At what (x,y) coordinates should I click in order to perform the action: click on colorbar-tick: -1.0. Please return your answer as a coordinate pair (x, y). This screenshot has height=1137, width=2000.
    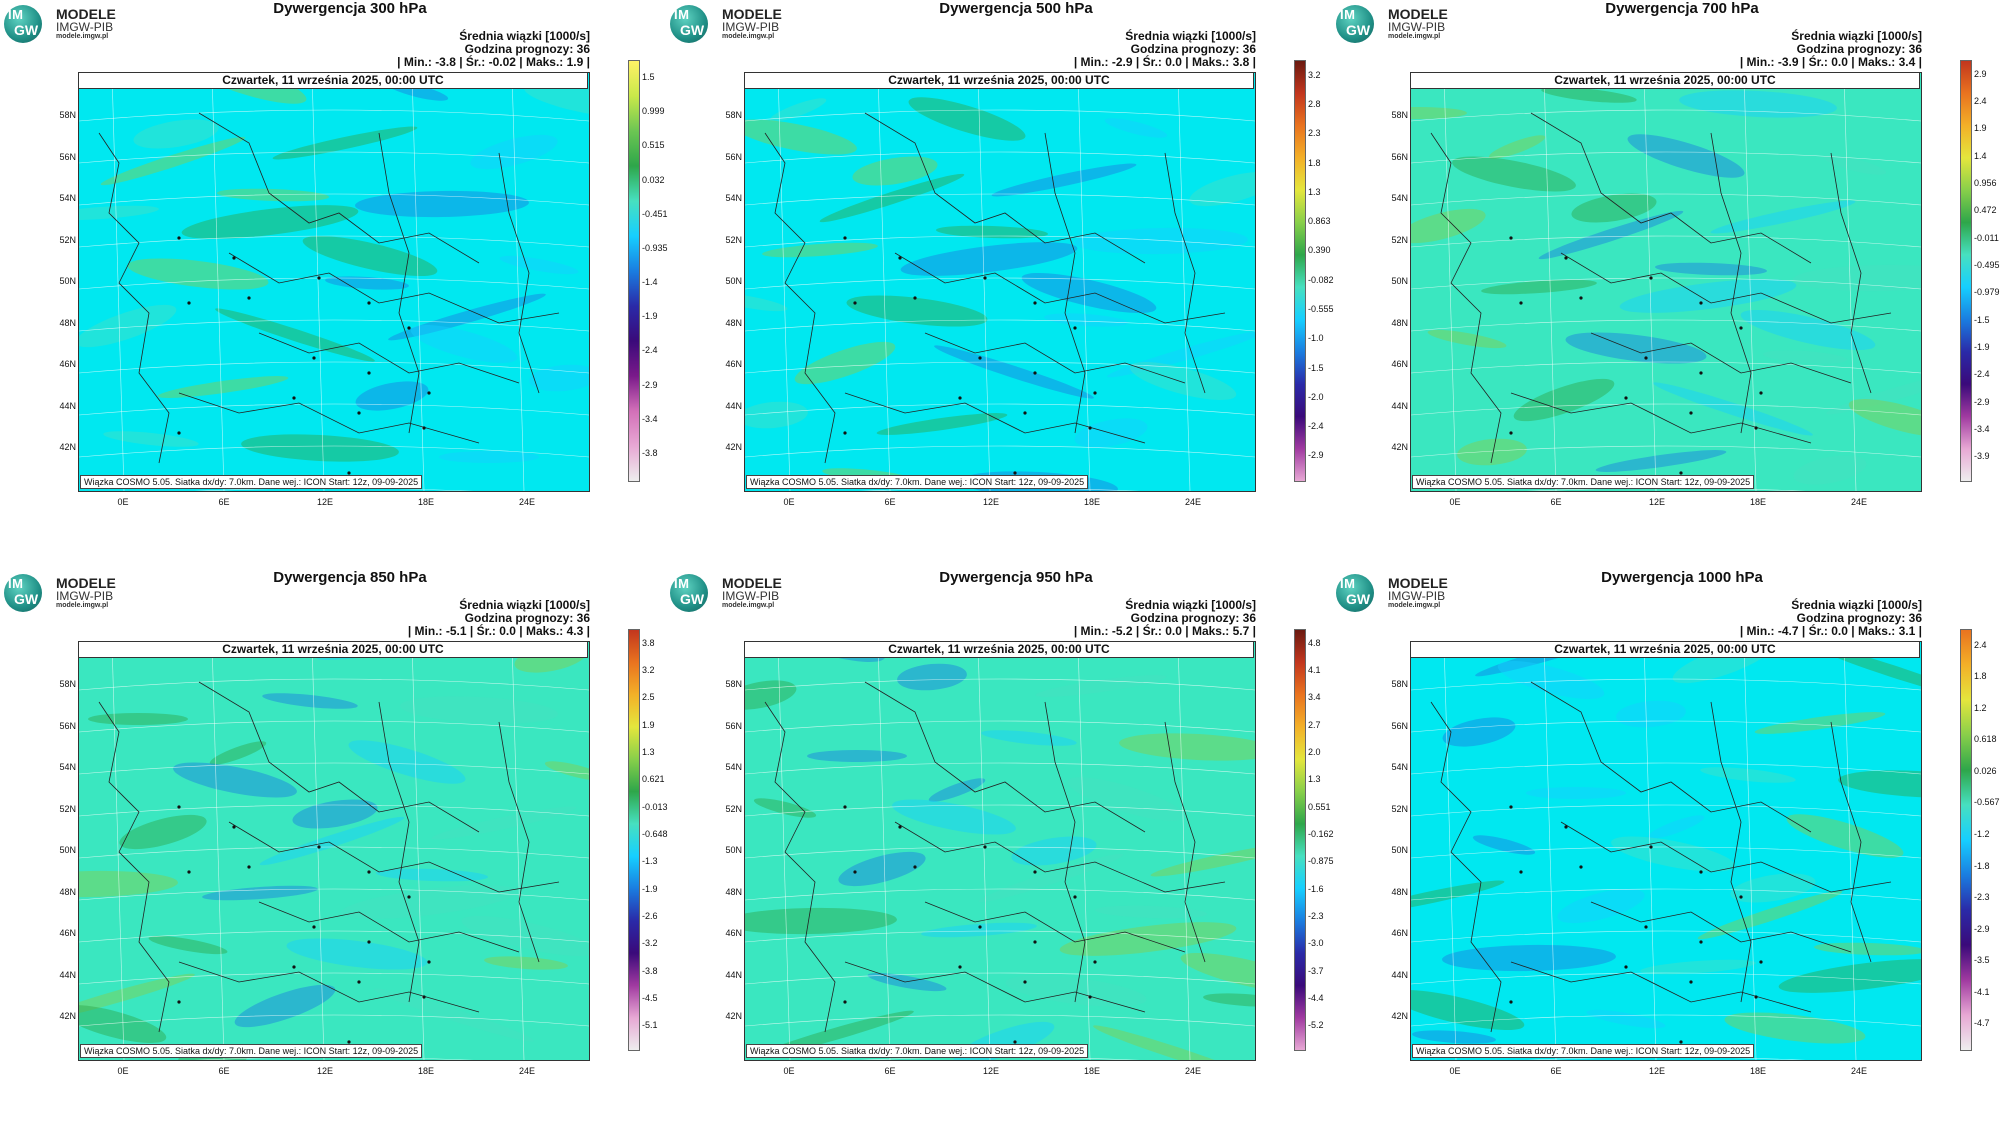
    Looking at the image, I should click on (1316, 338).